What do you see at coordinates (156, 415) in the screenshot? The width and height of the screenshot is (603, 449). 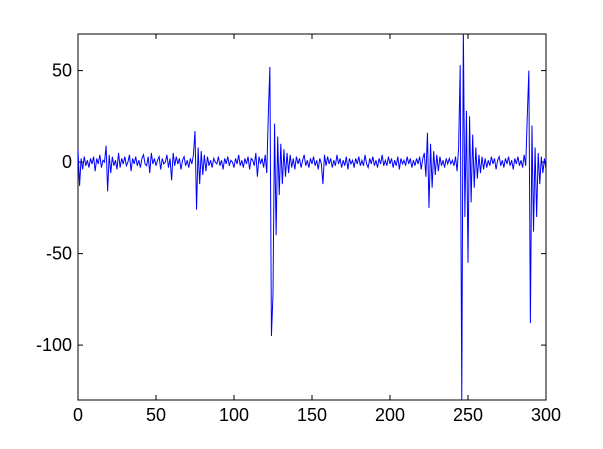 I see `x-tick-label: 50` at bounding box center [156, 415].